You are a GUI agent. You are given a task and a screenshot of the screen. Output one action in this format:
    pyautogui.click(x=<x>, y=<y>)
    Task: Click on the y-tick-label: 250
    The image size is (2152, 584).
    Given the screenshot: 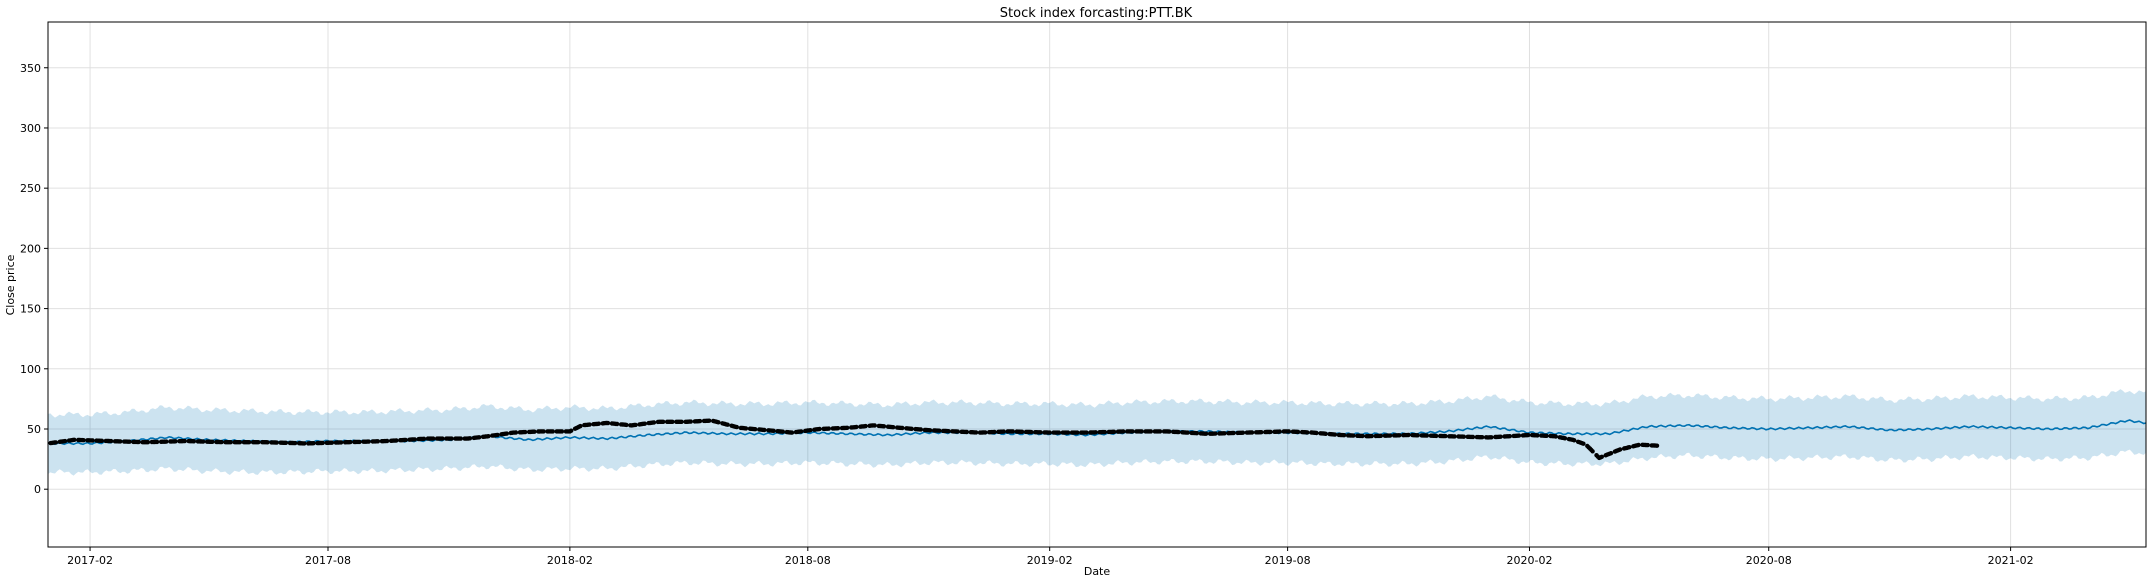 What is the action you would take?
    pyautogui.click(x=30, y=188)
    